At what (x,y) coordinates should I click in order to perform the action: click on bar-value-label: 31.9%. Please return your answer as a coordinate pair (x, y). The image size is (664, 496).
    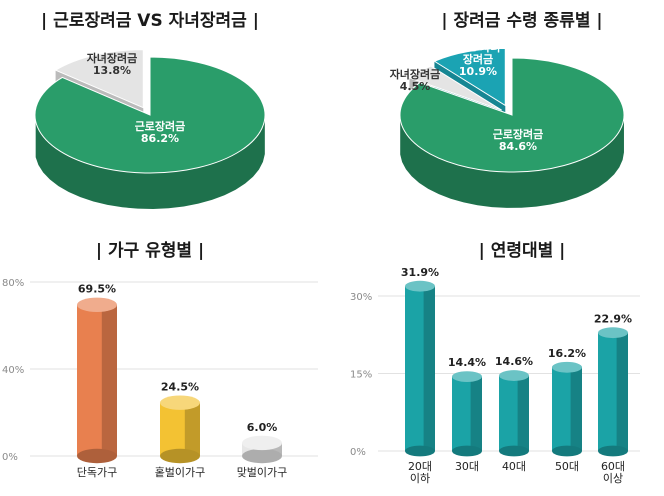
    Looking at the image, I should click on (420, 272).